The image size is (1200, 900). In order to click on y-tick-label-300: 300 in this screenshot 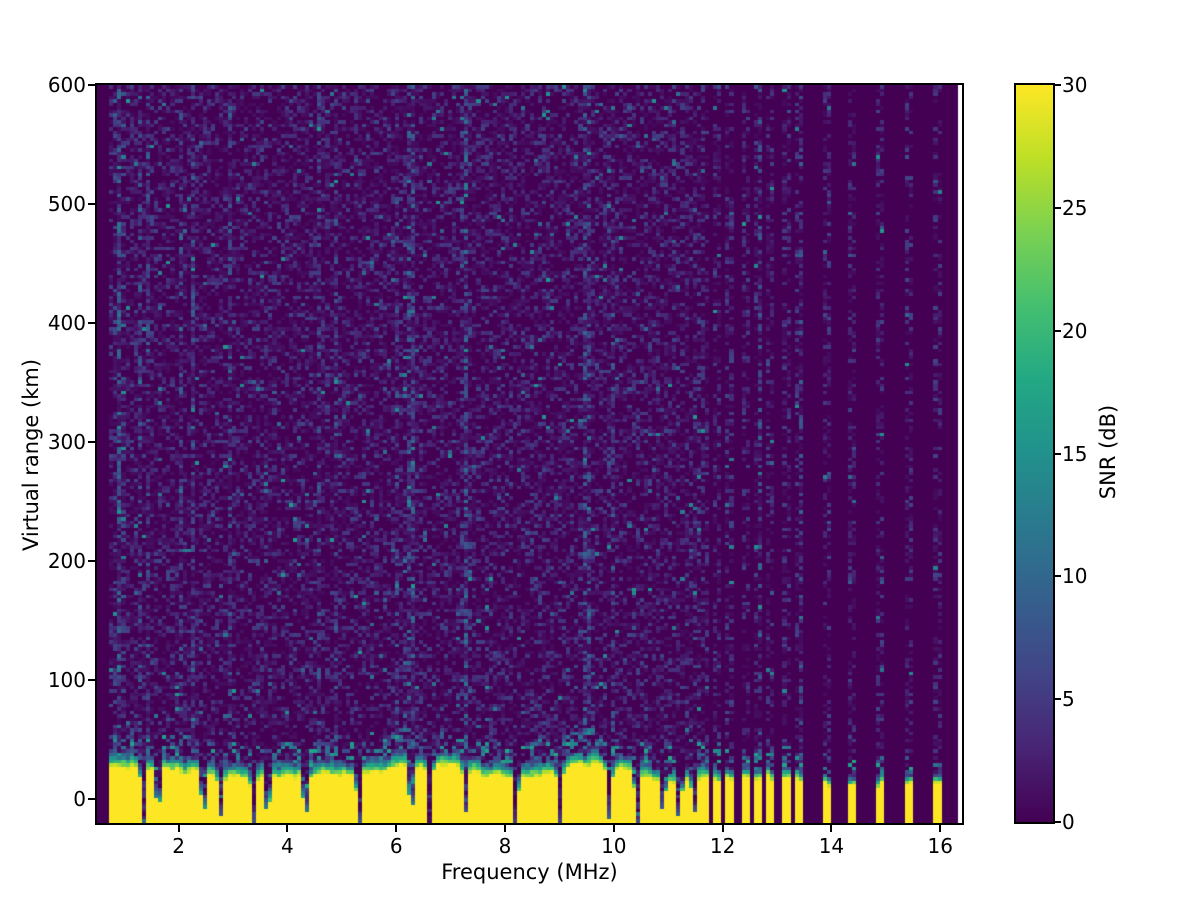, I will do `click(66, 442)`.